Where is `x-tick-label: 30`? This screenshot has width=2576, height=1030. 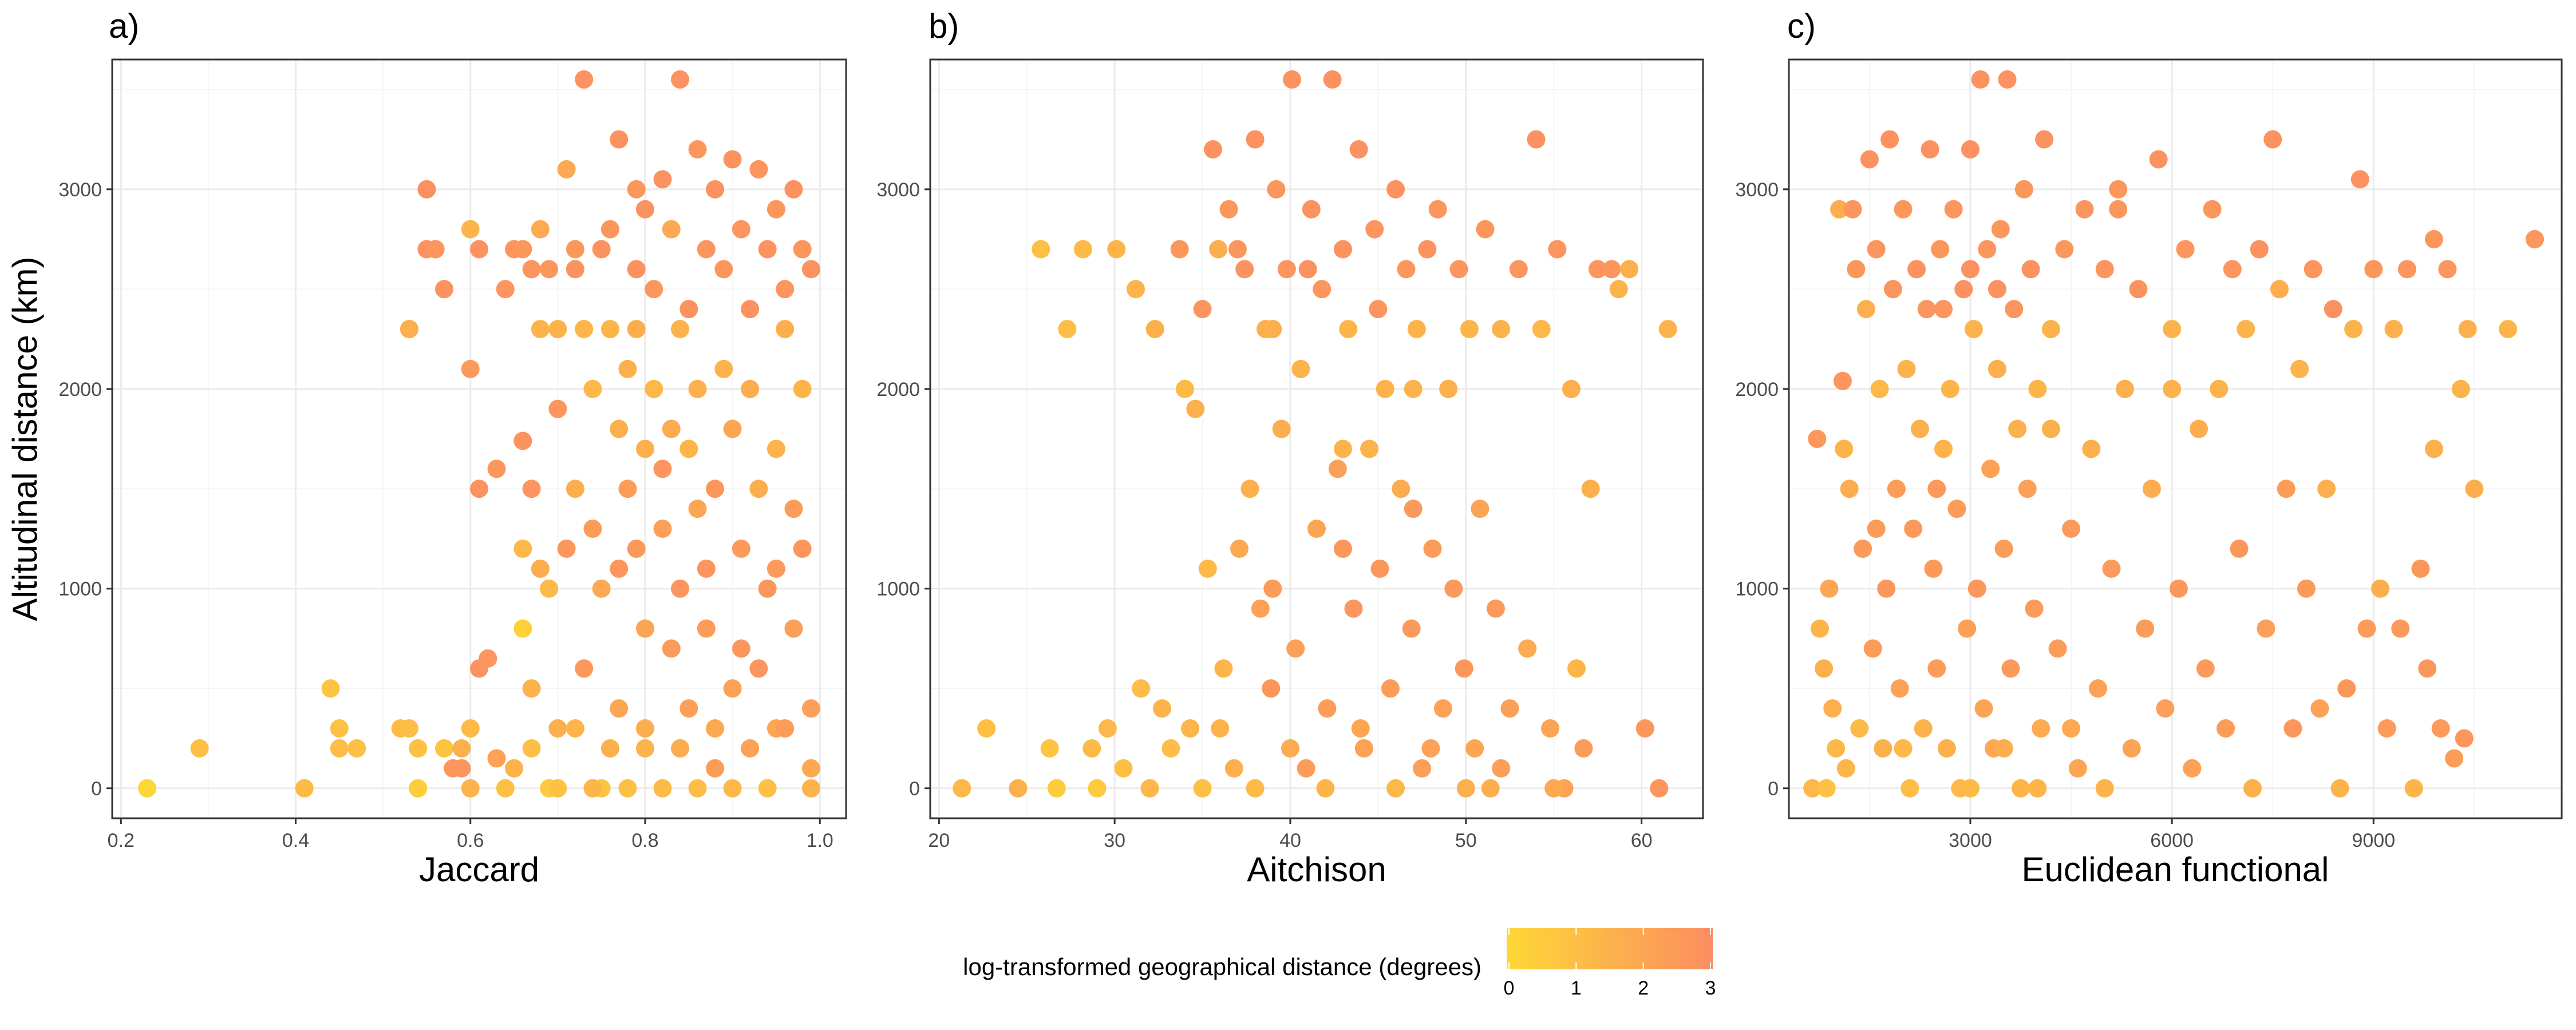 x-tick-label: 30 is located at coordinates (1114, 840).